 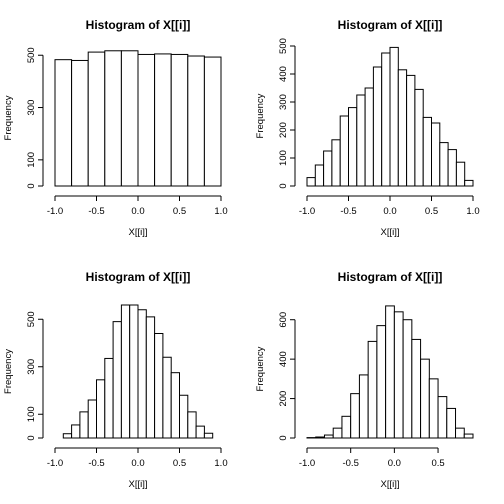 What do you see at coordinates (283, 399) in the screenshot?
I see `y-tick-label: 200` at bounding box center [283, 399].